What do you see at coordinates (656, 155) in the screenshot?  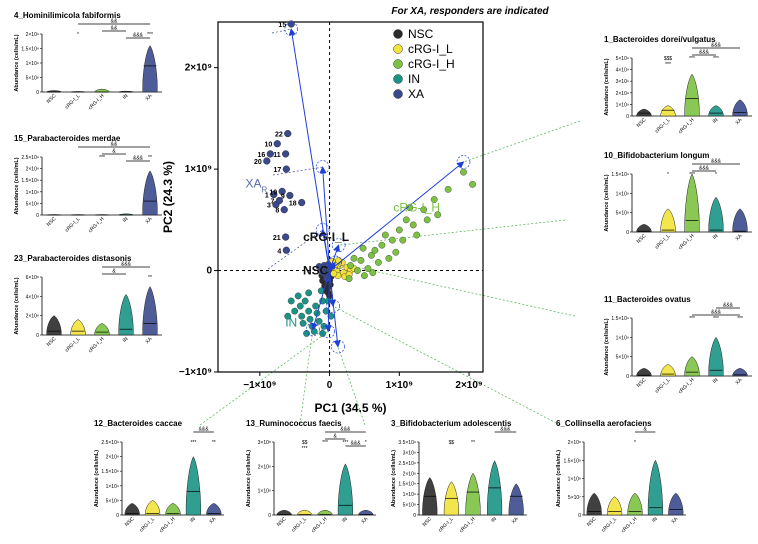 I see `violin-title: 10_Bifidobacterium longum` at bounding box center [656, 155].